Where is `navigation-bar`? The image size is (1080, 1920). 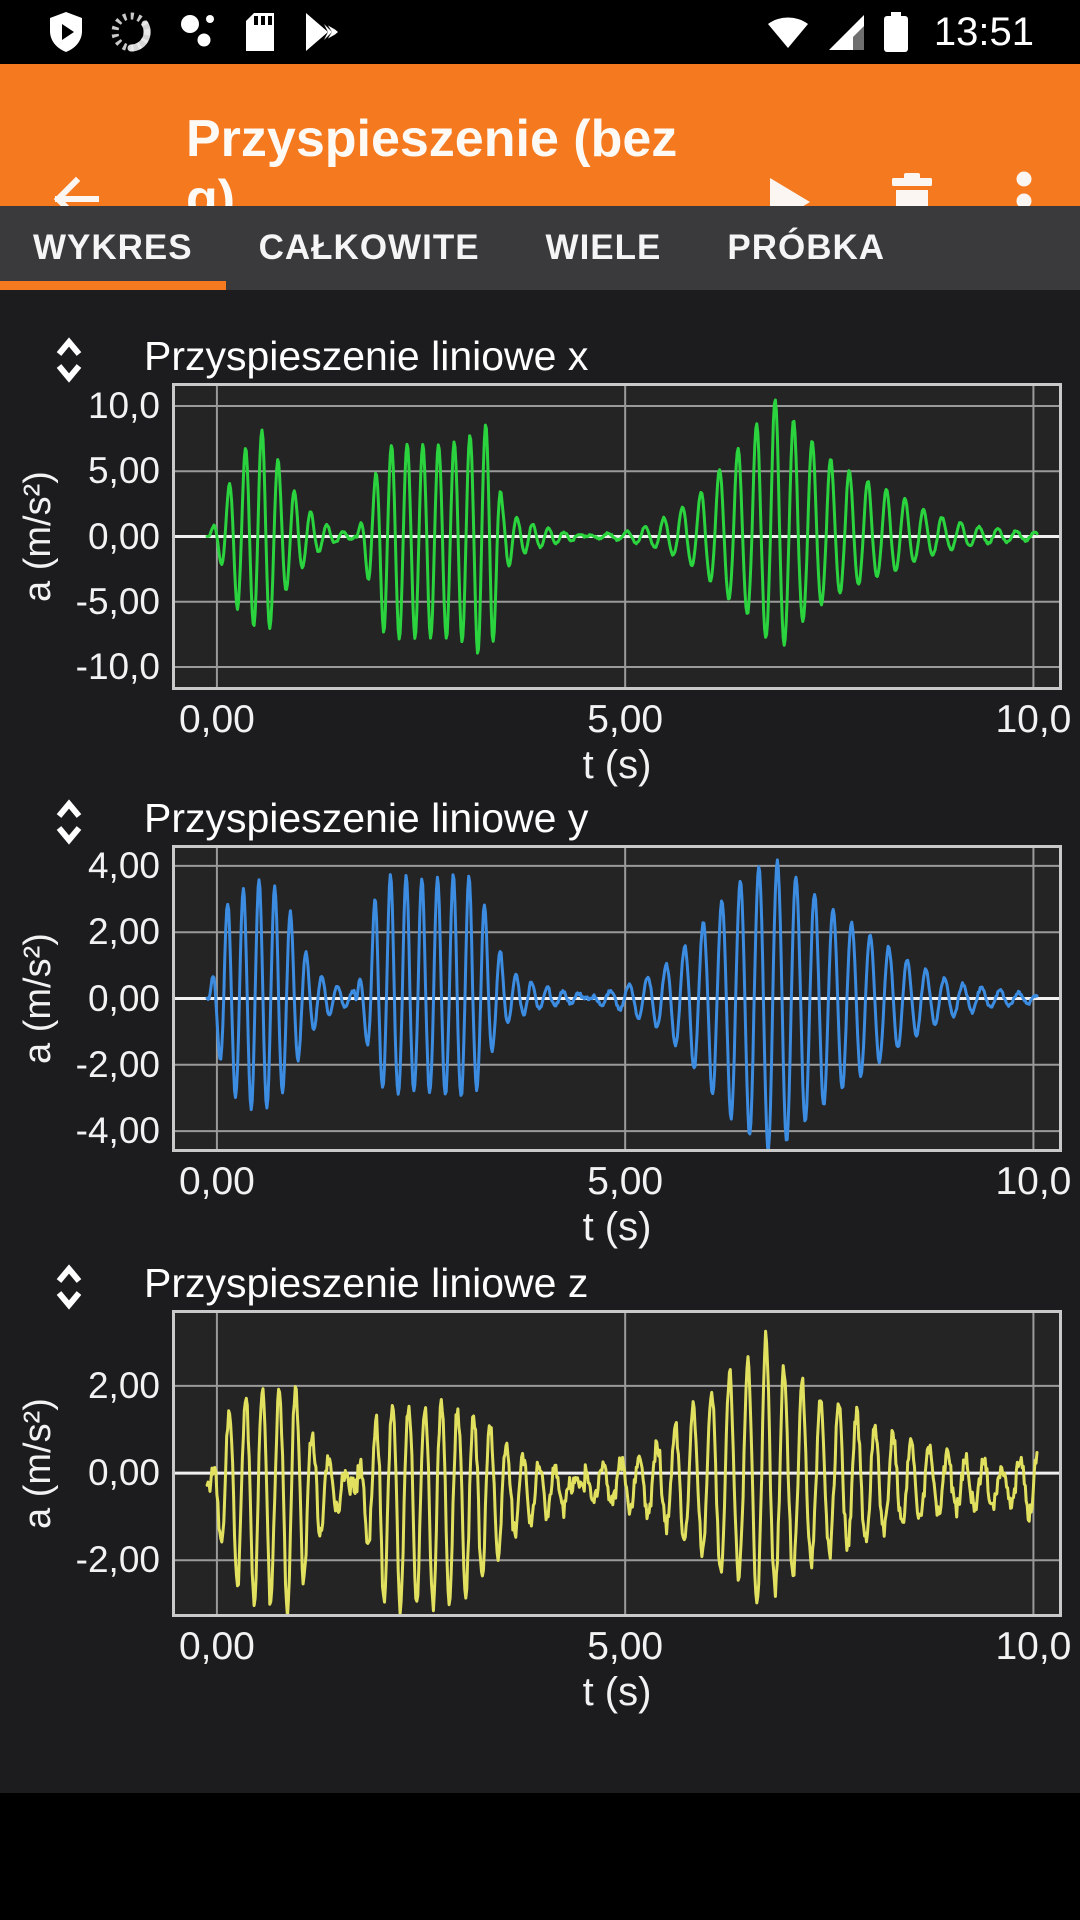 navigation-bar is located at coordinates (540, 1856).